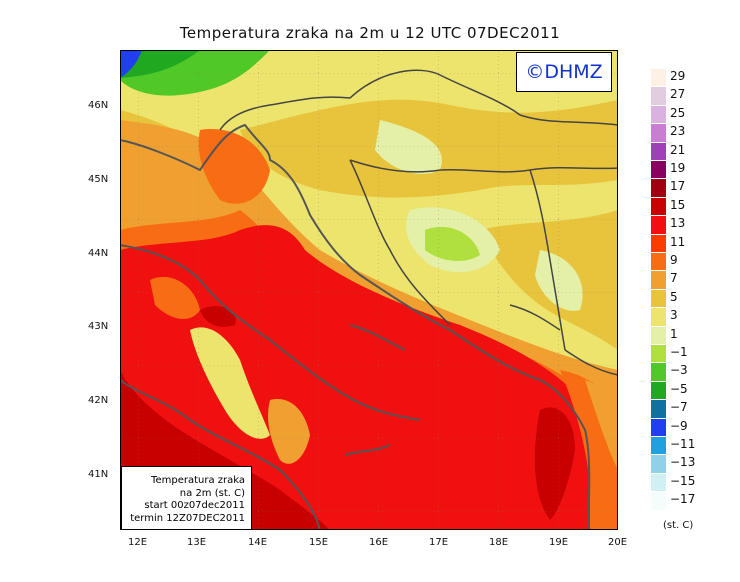 The width and height of the screenshot is (740, 582). Describe the element at coordinates (187, 518) in the screenshot. I see `info-line-4: termin 12Z07DEC2011` at that location.